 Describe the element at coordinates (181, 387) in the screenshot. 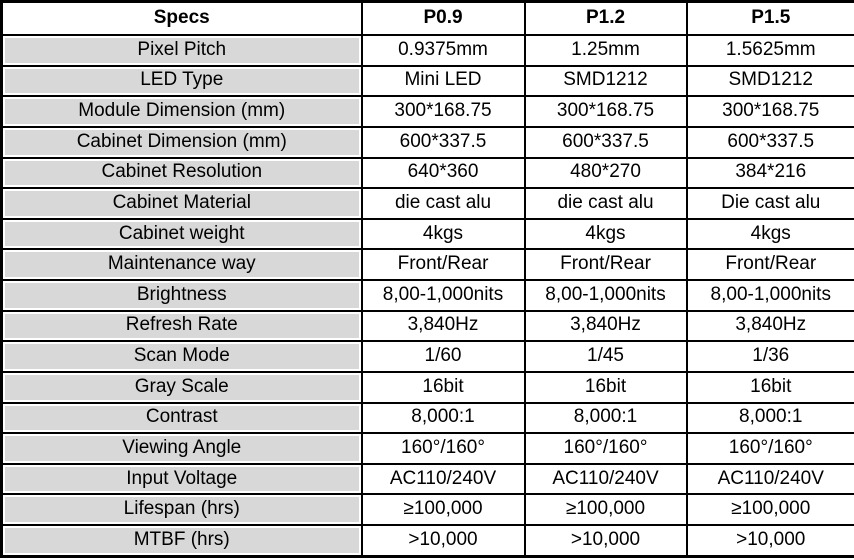

I see `row-label: Gray Scale` at that location.